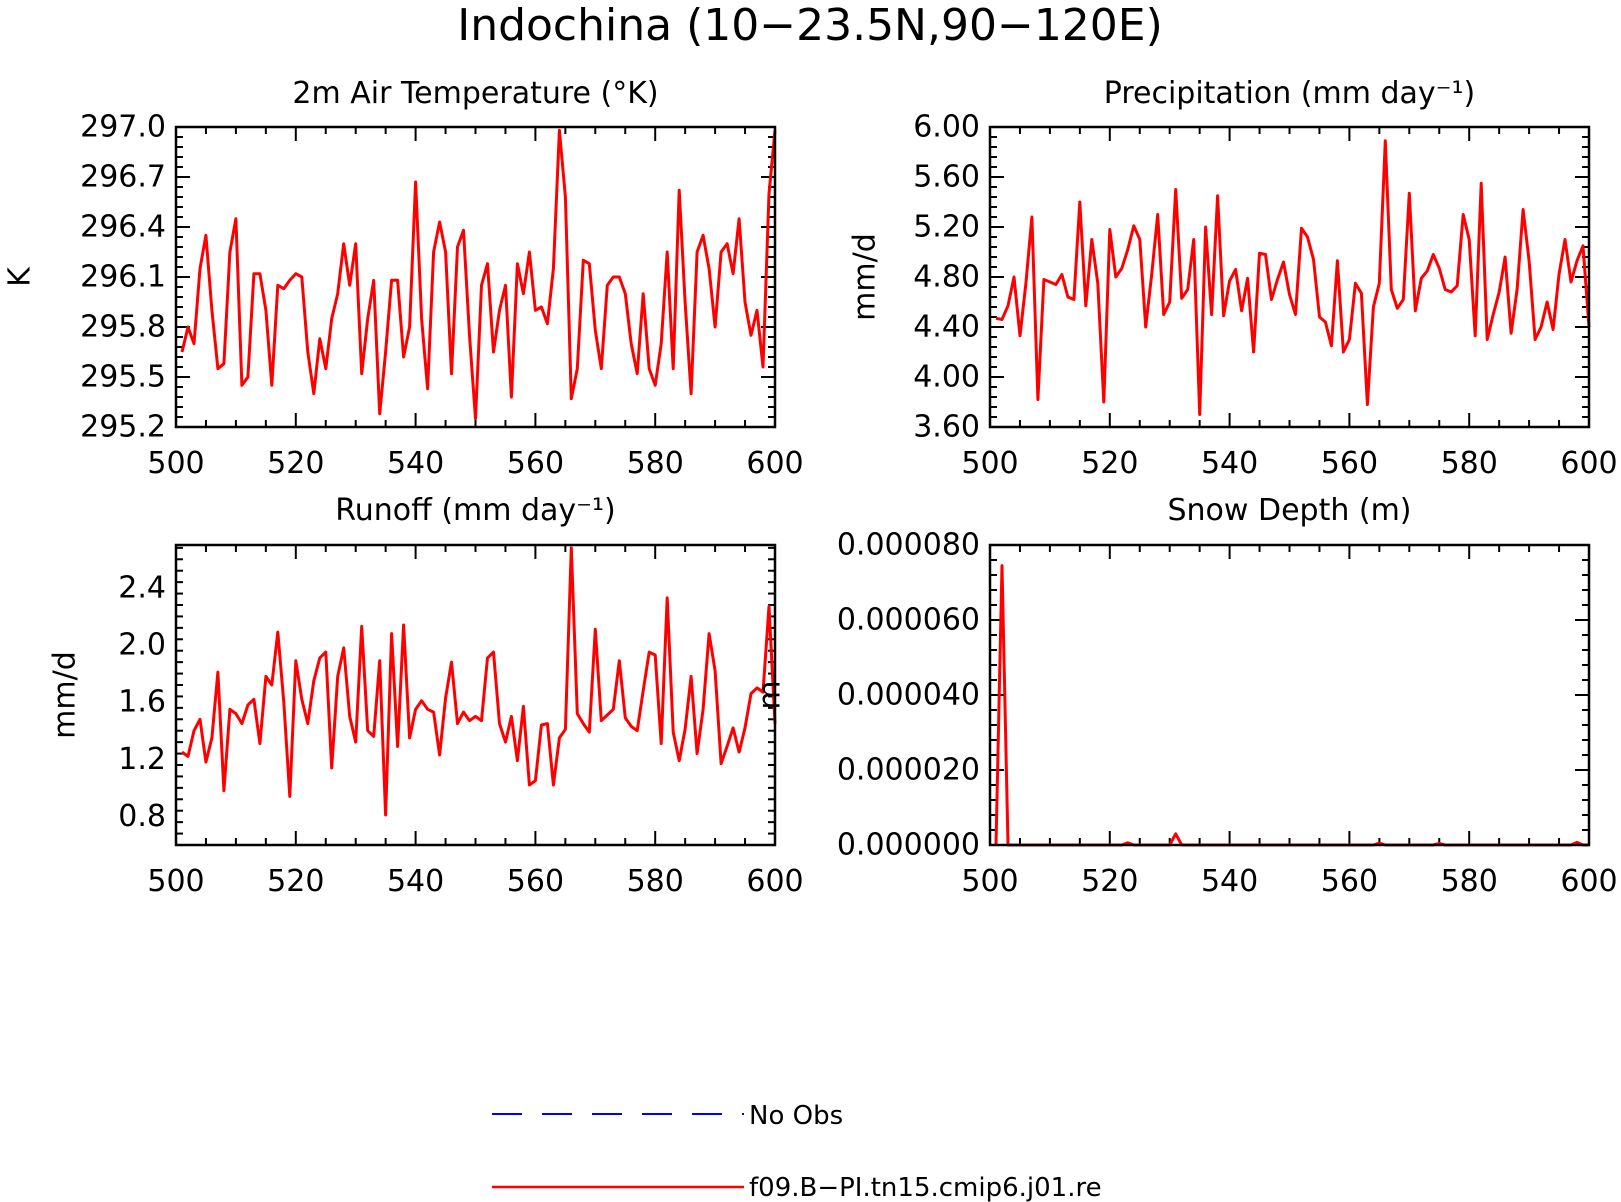 This screenshot has width=1621, height=1202. Describe the element at coordinates (1588, 881) in the screenshot. I see `snow-depth-xtick-label: 600` at that location.